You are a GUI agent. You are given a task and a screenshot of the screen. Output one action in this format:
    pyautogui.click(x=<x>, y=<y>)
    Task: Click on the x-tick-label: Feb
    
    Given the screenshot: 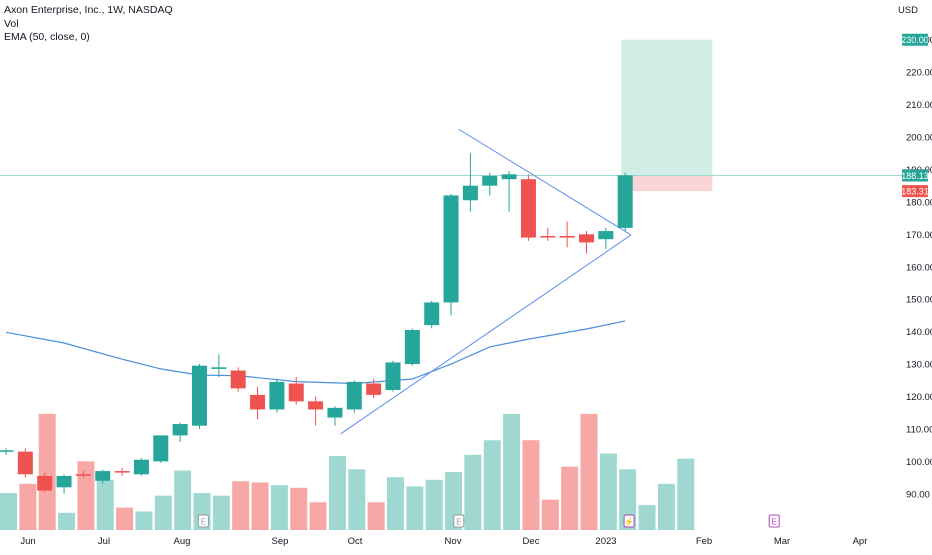 What is the action you would take?
    pyautogui.click(x=704, y=541)
    